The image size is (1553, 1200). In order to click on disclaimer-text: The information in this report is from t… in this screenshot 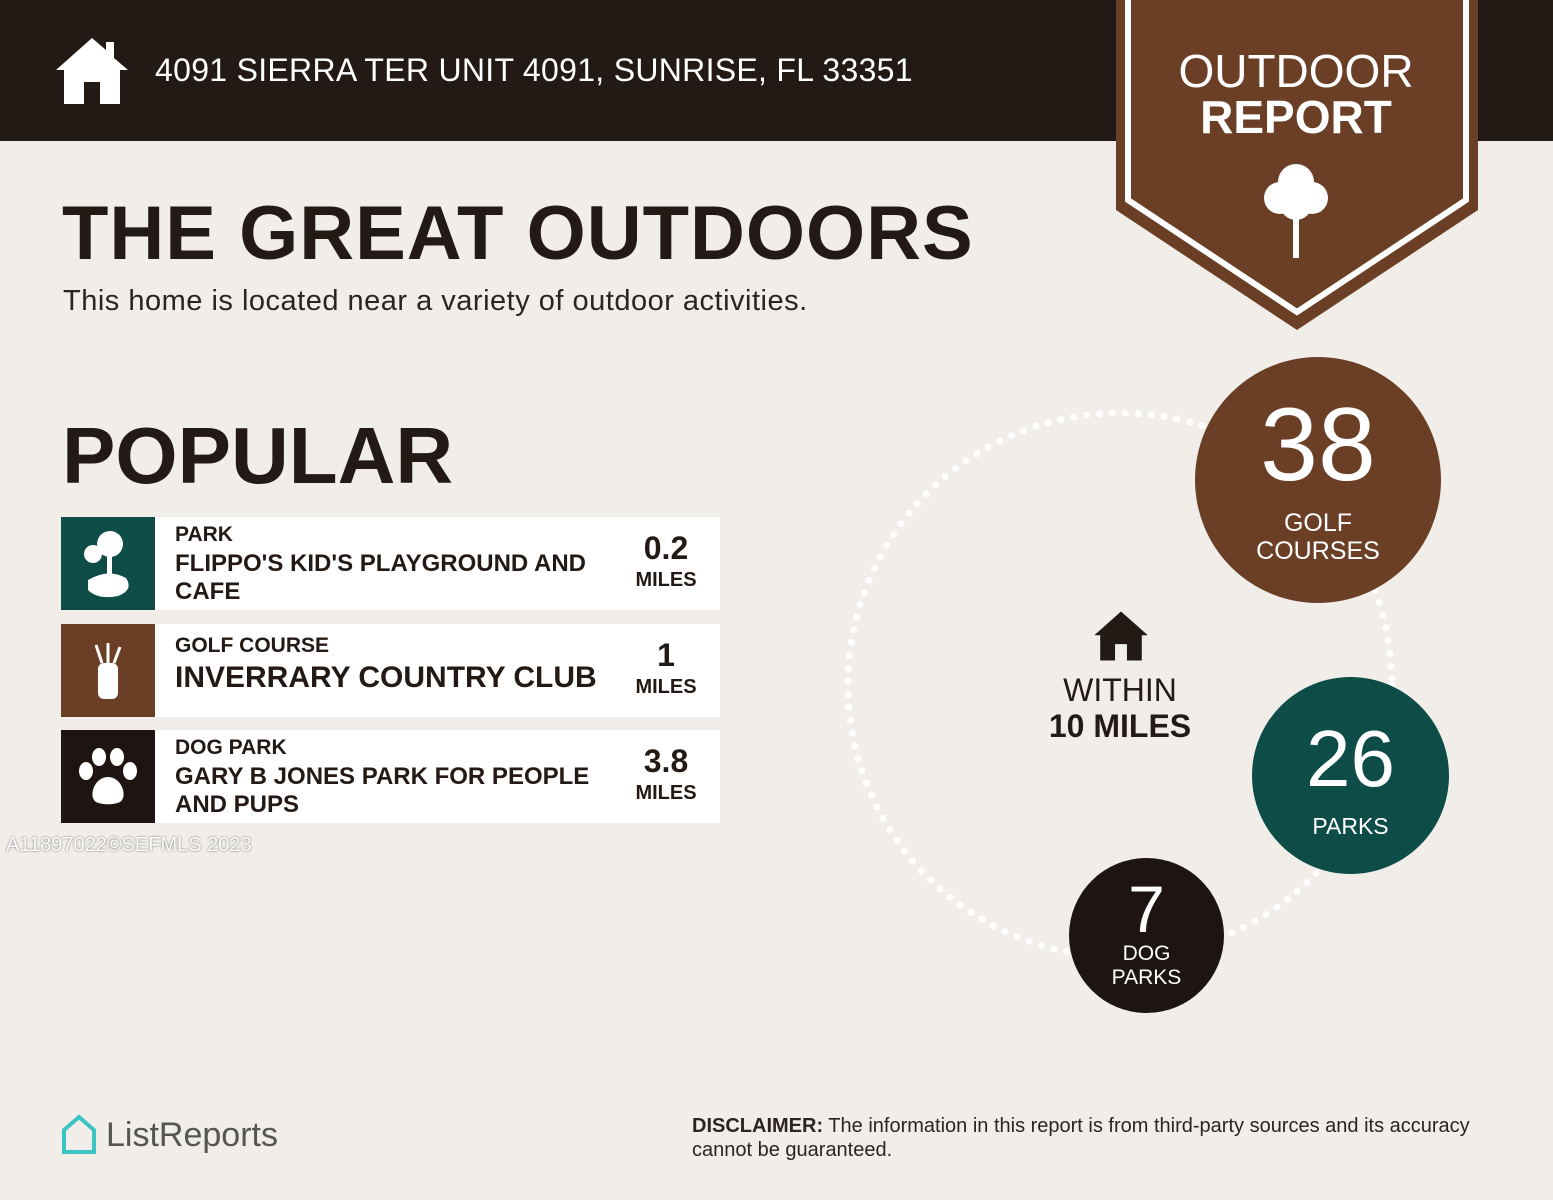, I will do `click(1081, 1138)`.